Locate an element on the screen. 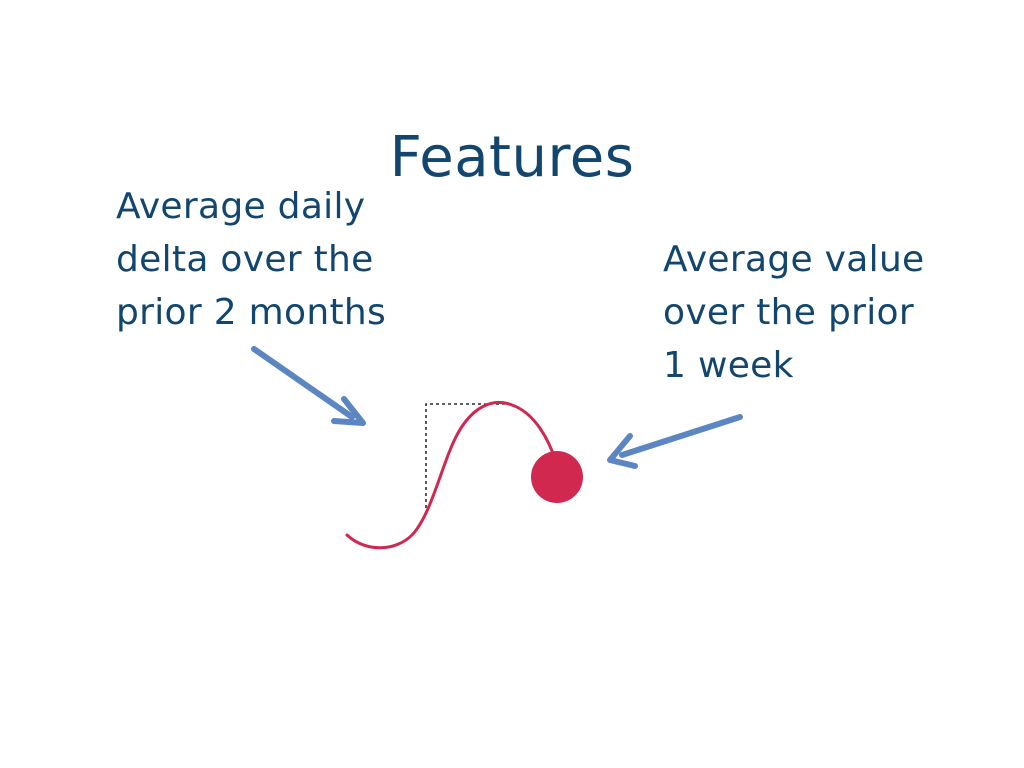 This screenshot has height=768, width=1024. callout-average-value: Average value over the prior 1 week is located at coordinates (794, 312).